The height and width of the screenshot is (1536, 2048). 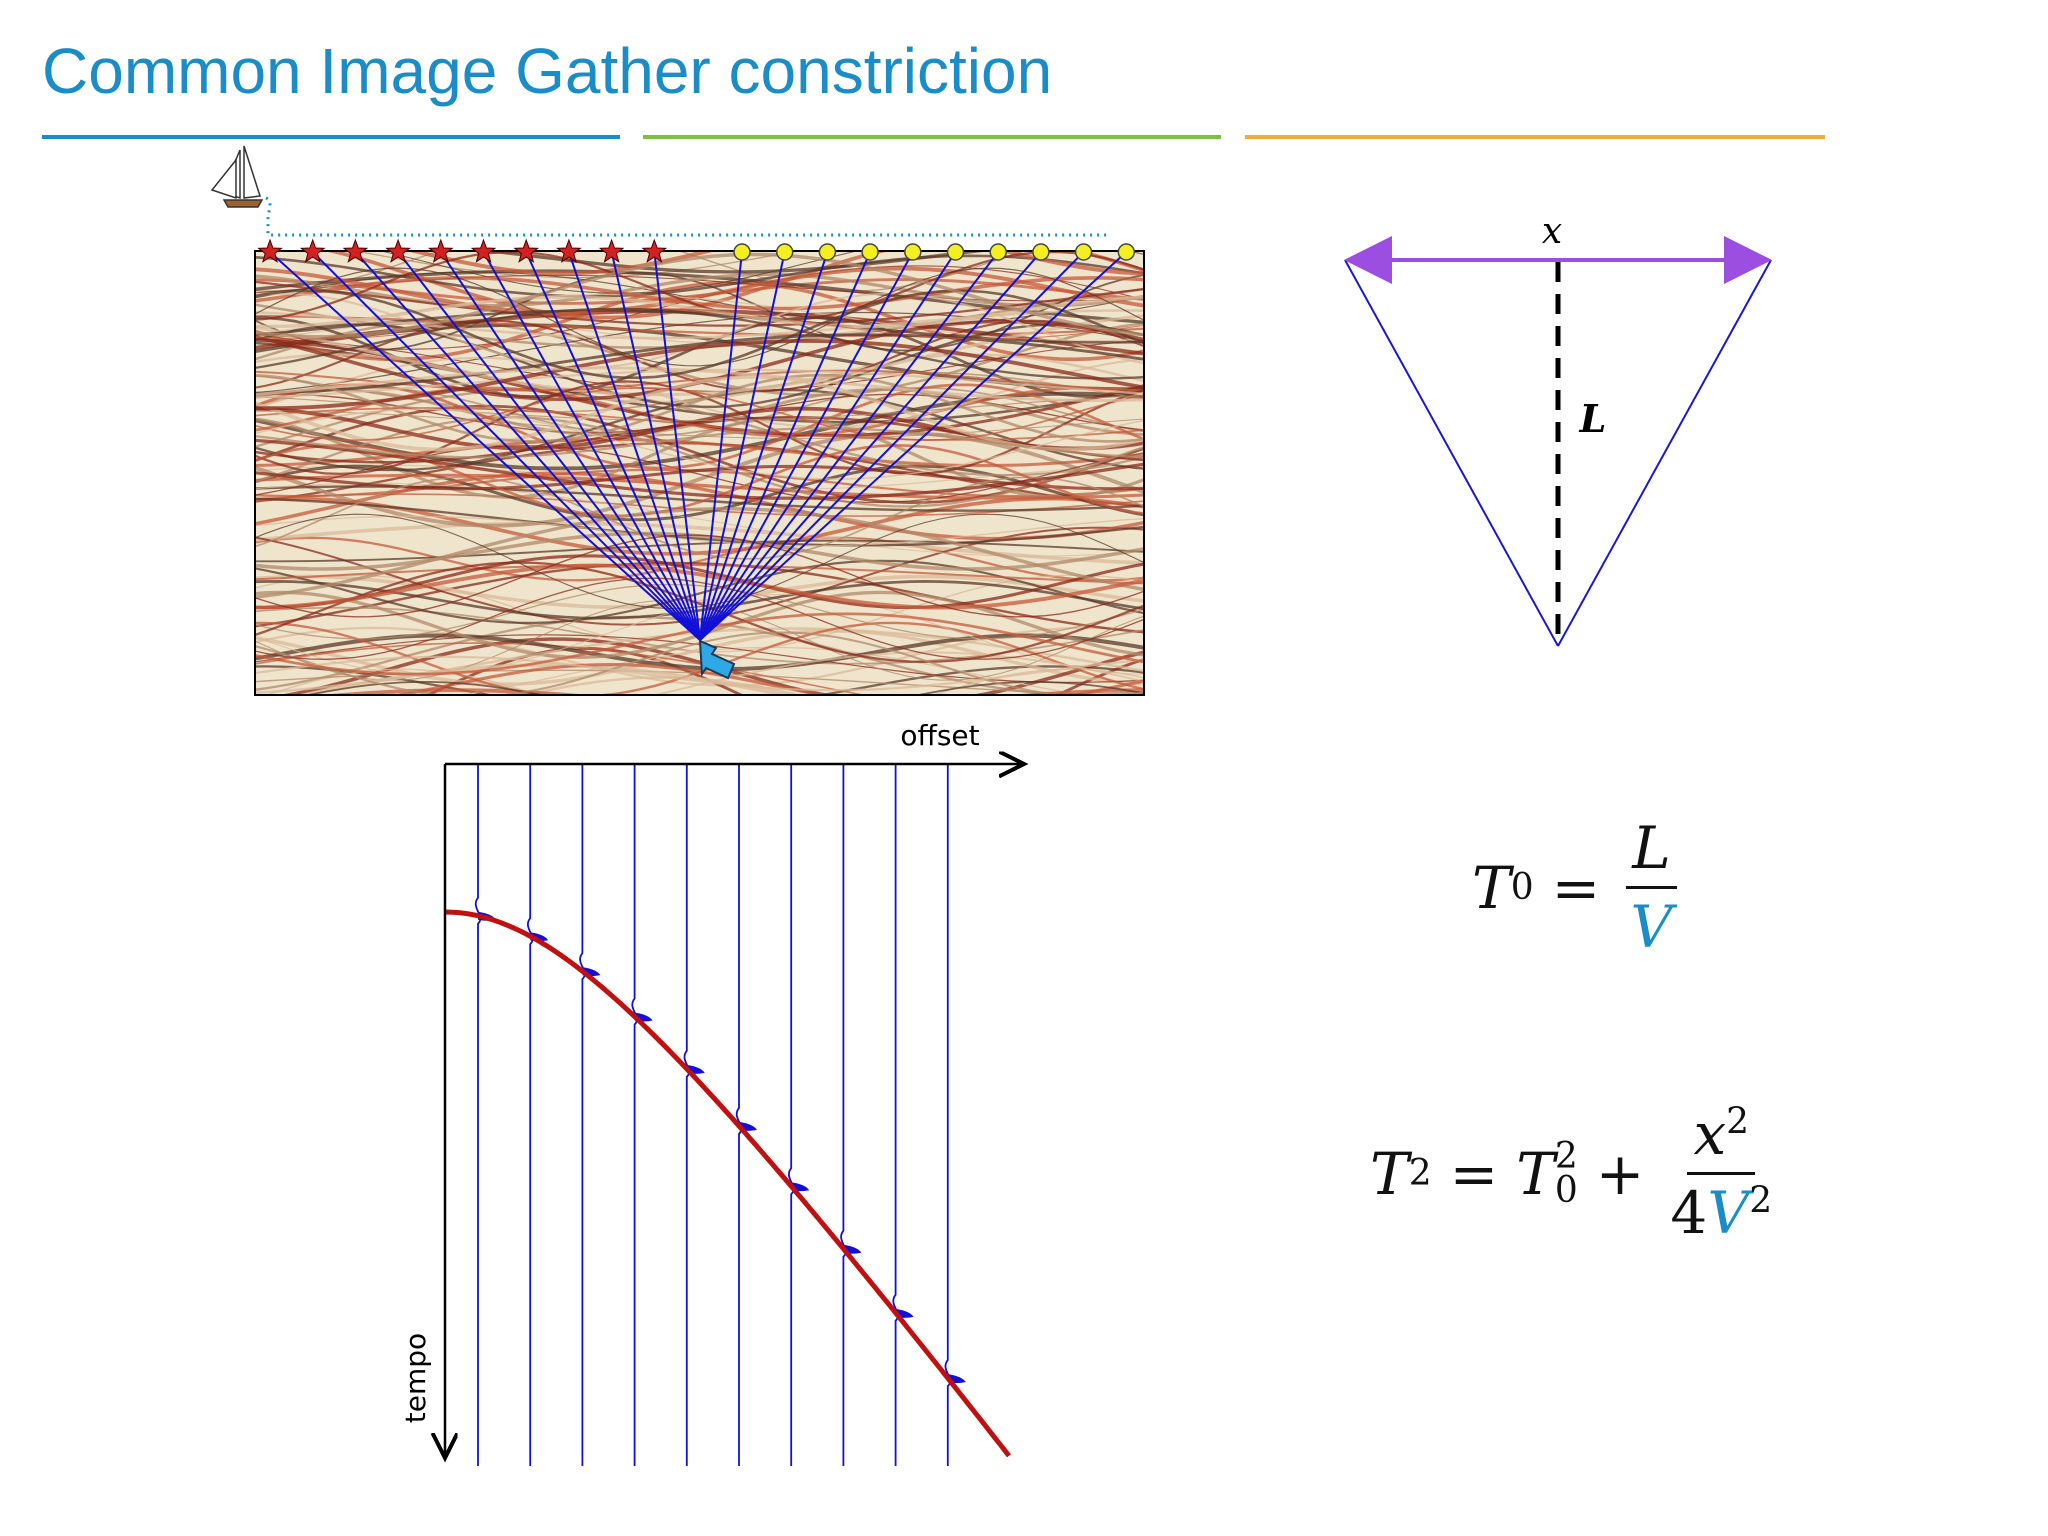 What do you see at coordinates (237, 176) in the screenshot?
I see `boat` at bounding box center [237, 176].